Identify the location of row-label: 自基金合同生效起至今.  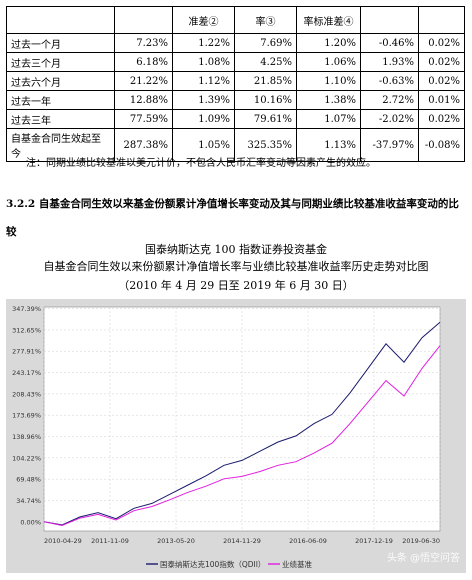
(60, 145).